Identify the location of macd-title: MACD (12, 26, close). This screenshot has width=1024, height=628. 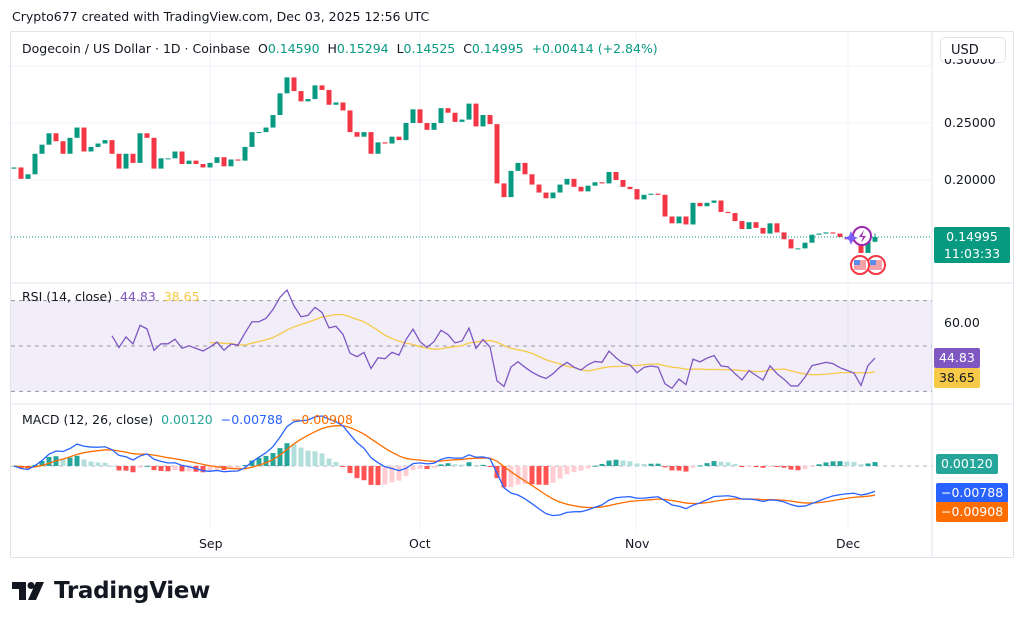
(88, 419).